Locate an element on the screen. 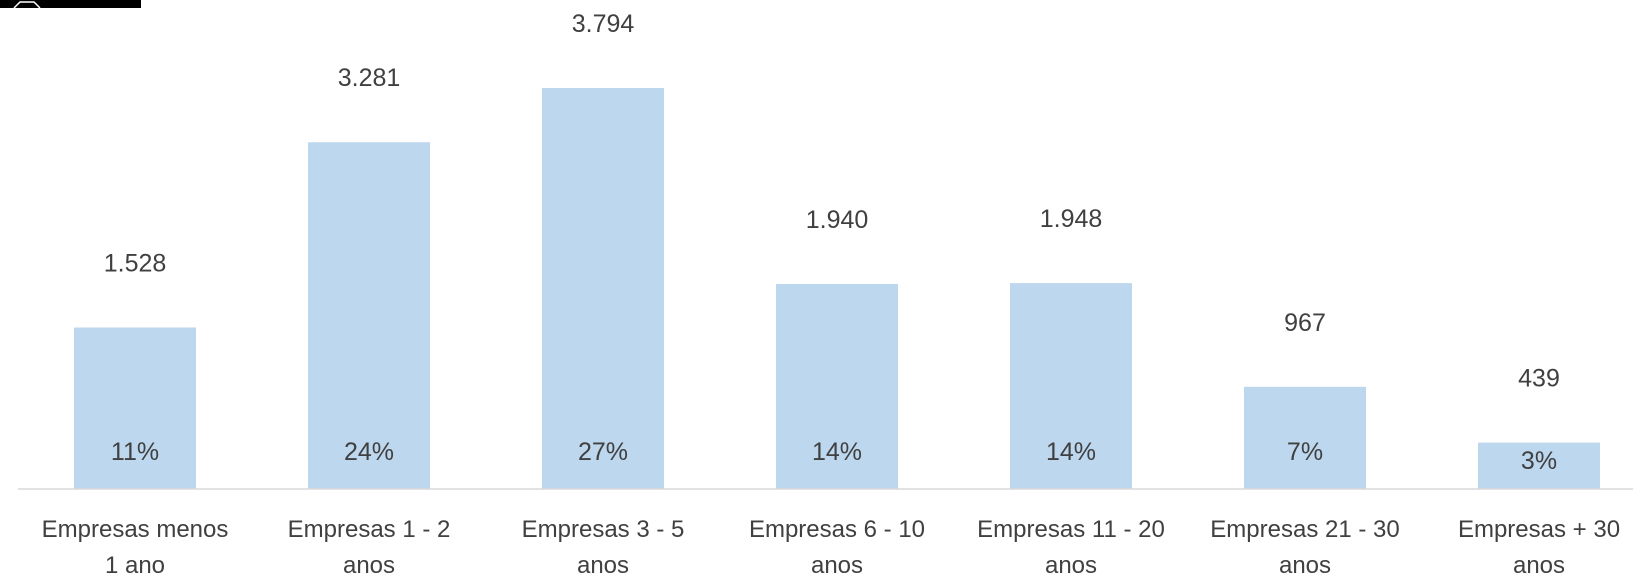 Image resolution: width=1633 pixels, height=585 pixels. value-label: 1.940 is located at coordinates (837, 220).